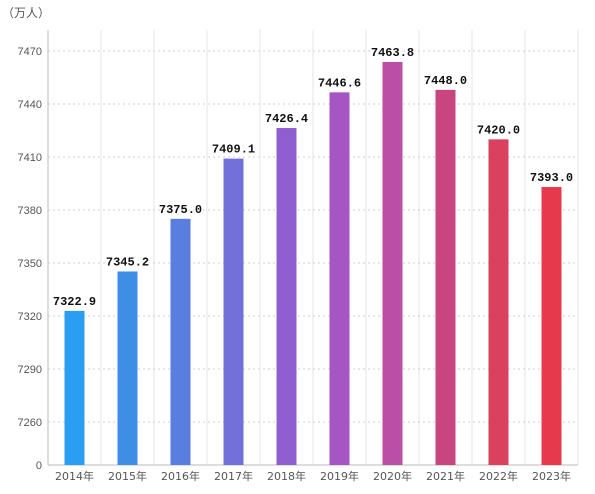 This screenshot has width=595, height=494. Describe the element at coordinates (127, 262) in the screenshot. I see `value-label: 7345.2` at that location.